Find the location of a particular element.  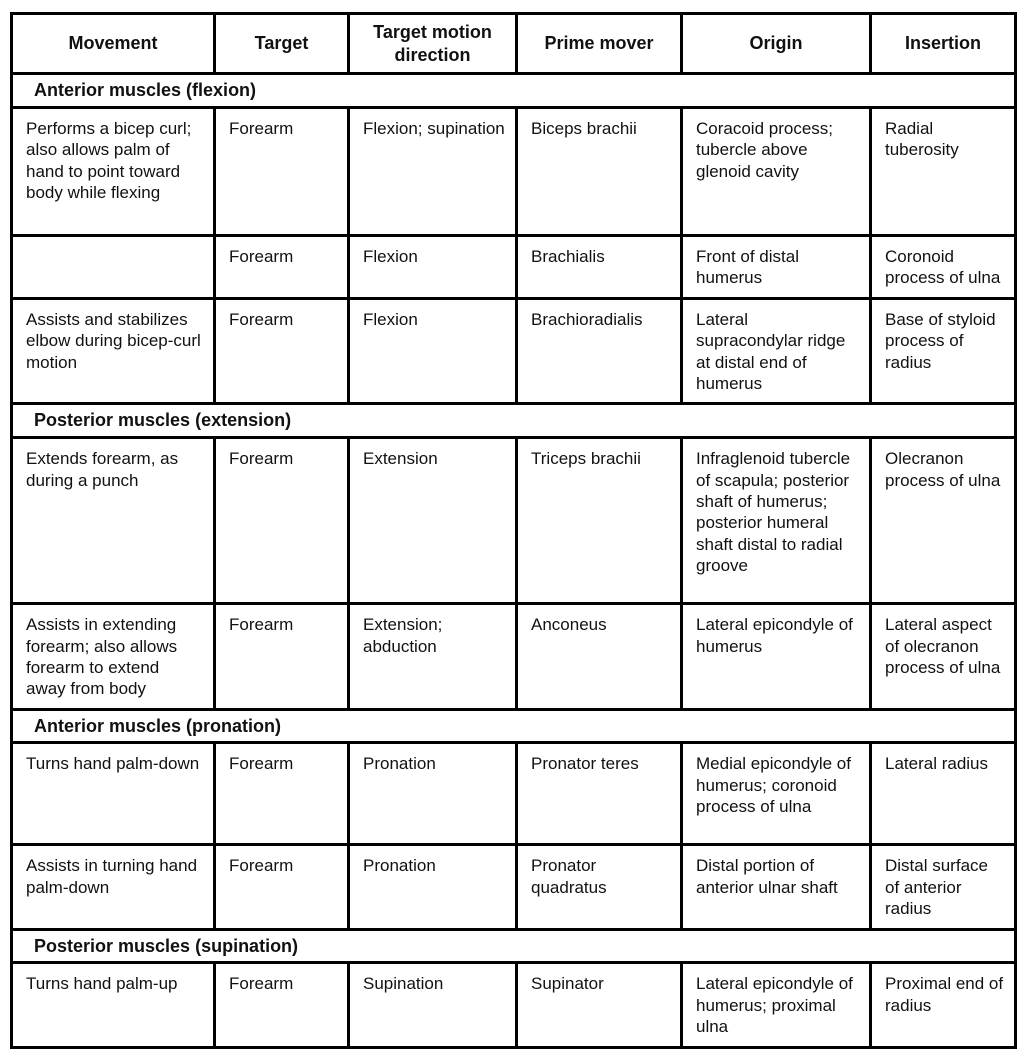

section-header-supination: Posterior muscles (supination) is located at coordinates (513, 946).